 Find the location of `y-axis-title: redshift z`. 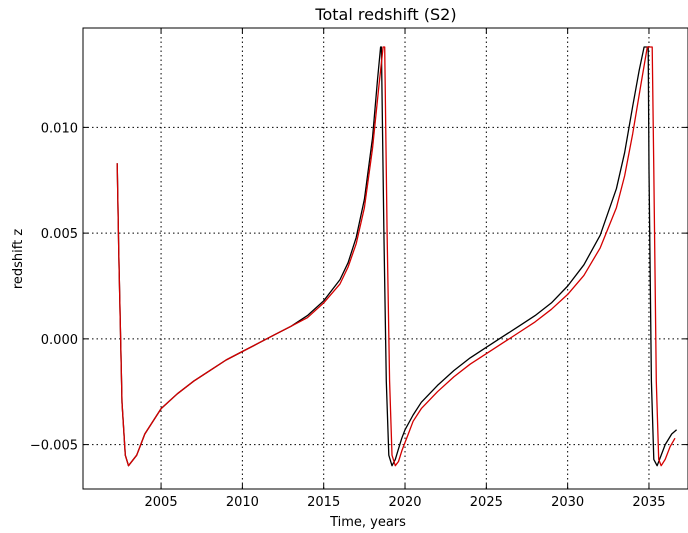

y-axis-title: redshift z is located at coordinates (18, 259).